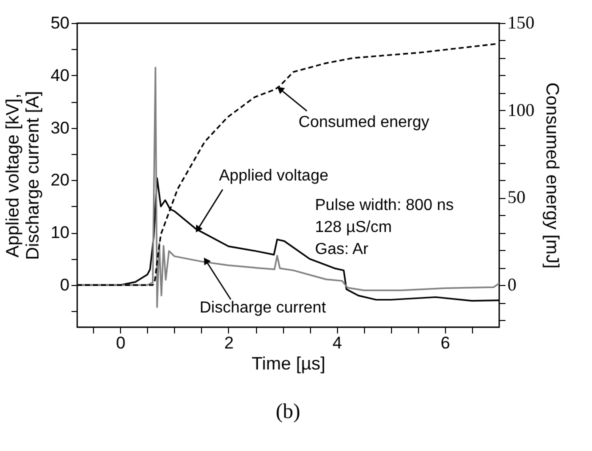  What do you see at coordinates (445, 343) in the screenshot?
I see `x-tick-label: 6` at bounding box center [445, 343].